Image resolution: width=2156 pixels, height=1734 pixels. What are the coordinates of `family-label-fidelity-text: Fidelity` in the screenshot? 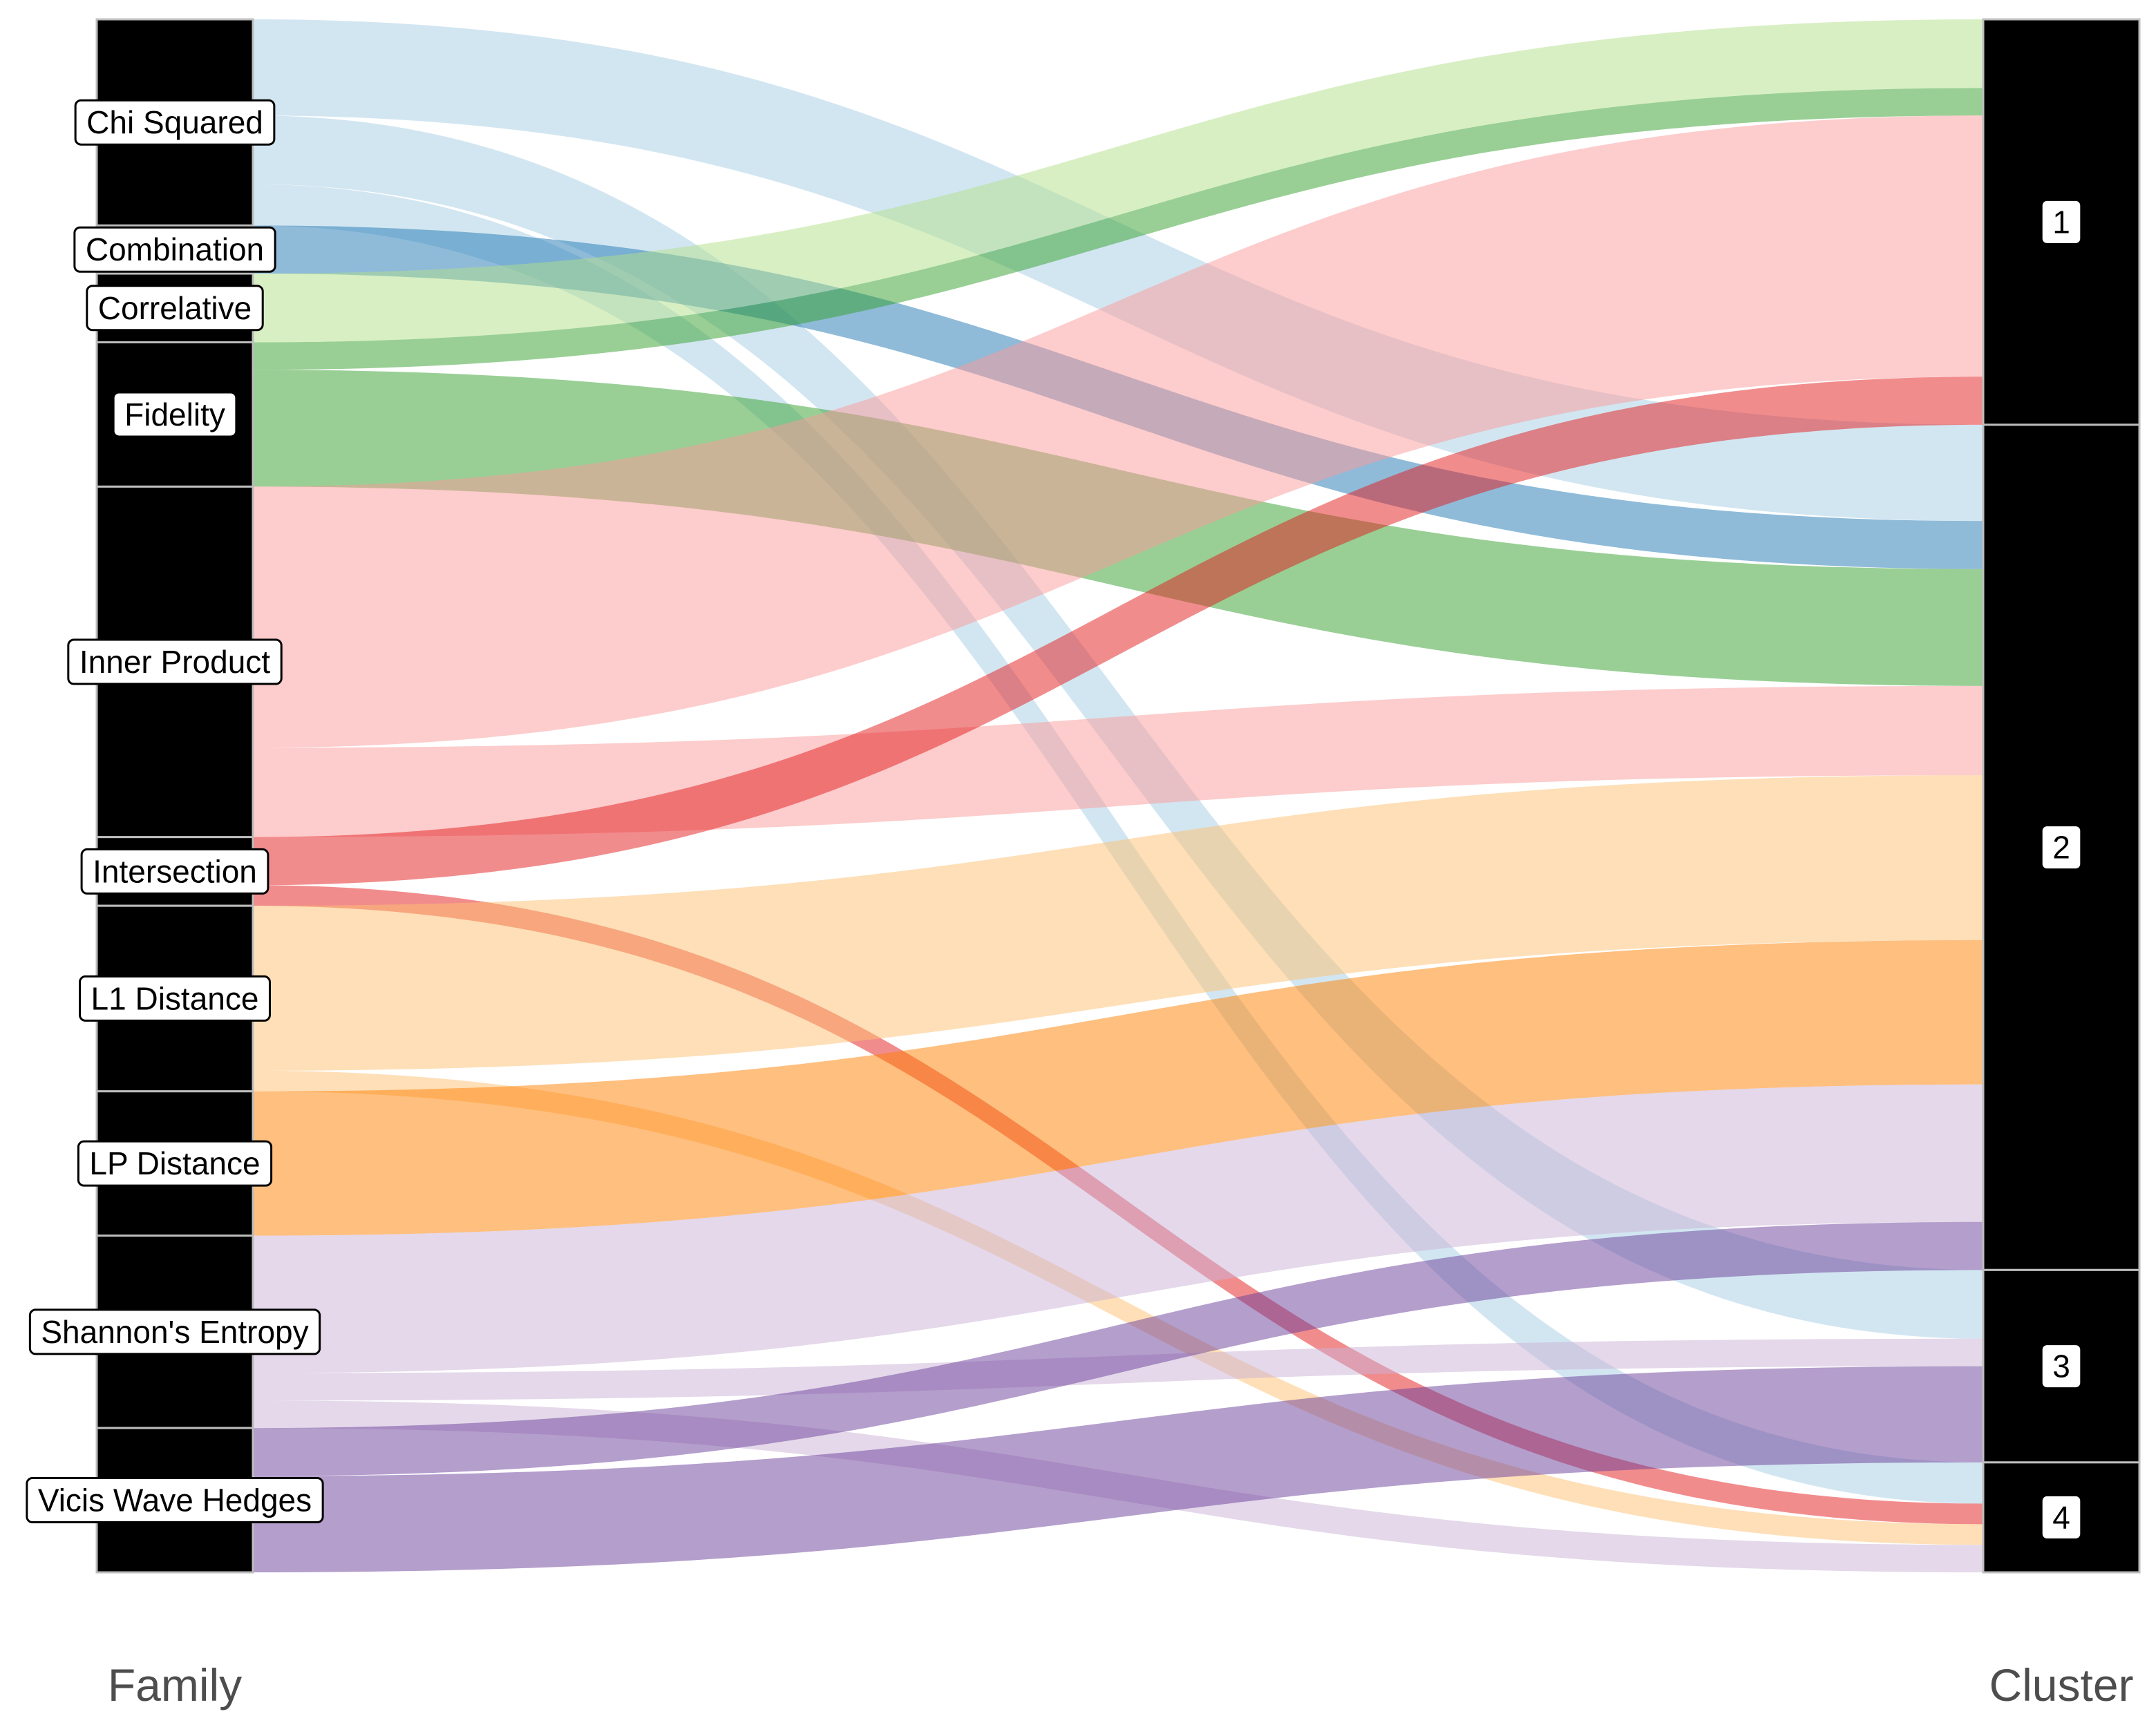 It's located at (174, 414).